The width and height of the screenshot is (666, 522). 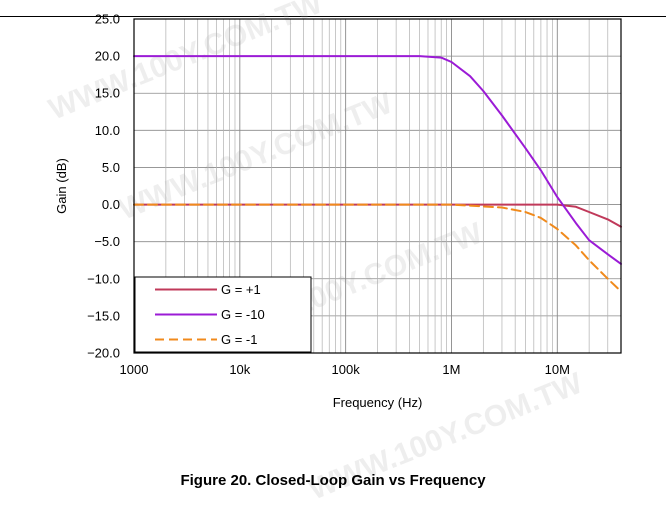 I want to click on y-tick-label: −5.0, so click(x=107, y=241).